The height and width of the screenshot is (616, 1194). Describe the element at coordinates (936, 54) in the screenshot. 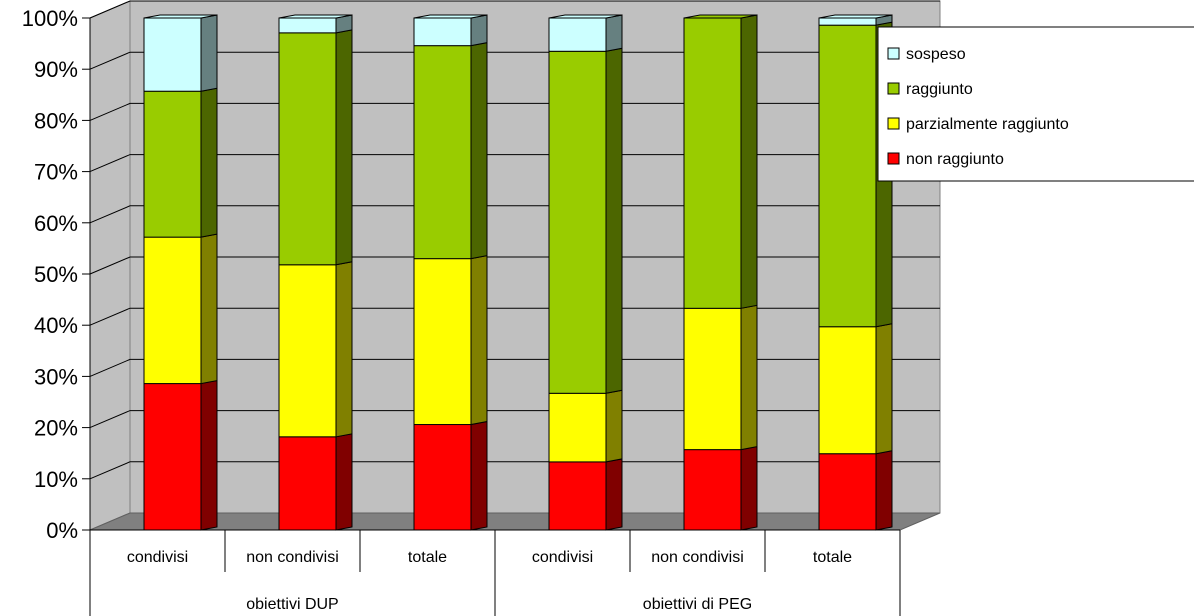

I see `legend-label: sospeso` at that location.